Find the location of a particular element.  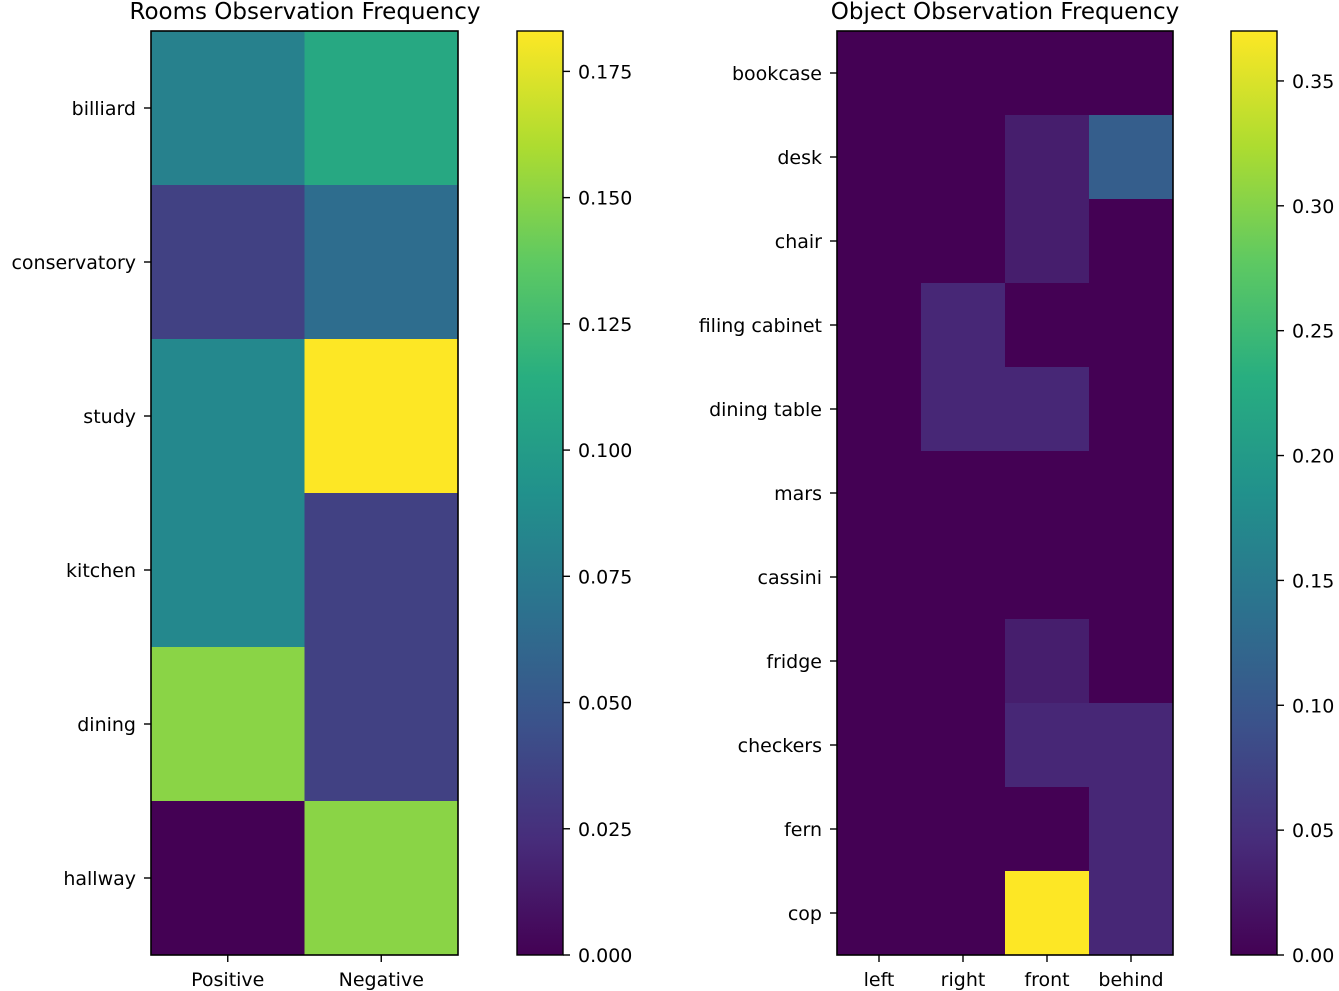

objects-cell-desk-front is located at coordinates (1047, 157).